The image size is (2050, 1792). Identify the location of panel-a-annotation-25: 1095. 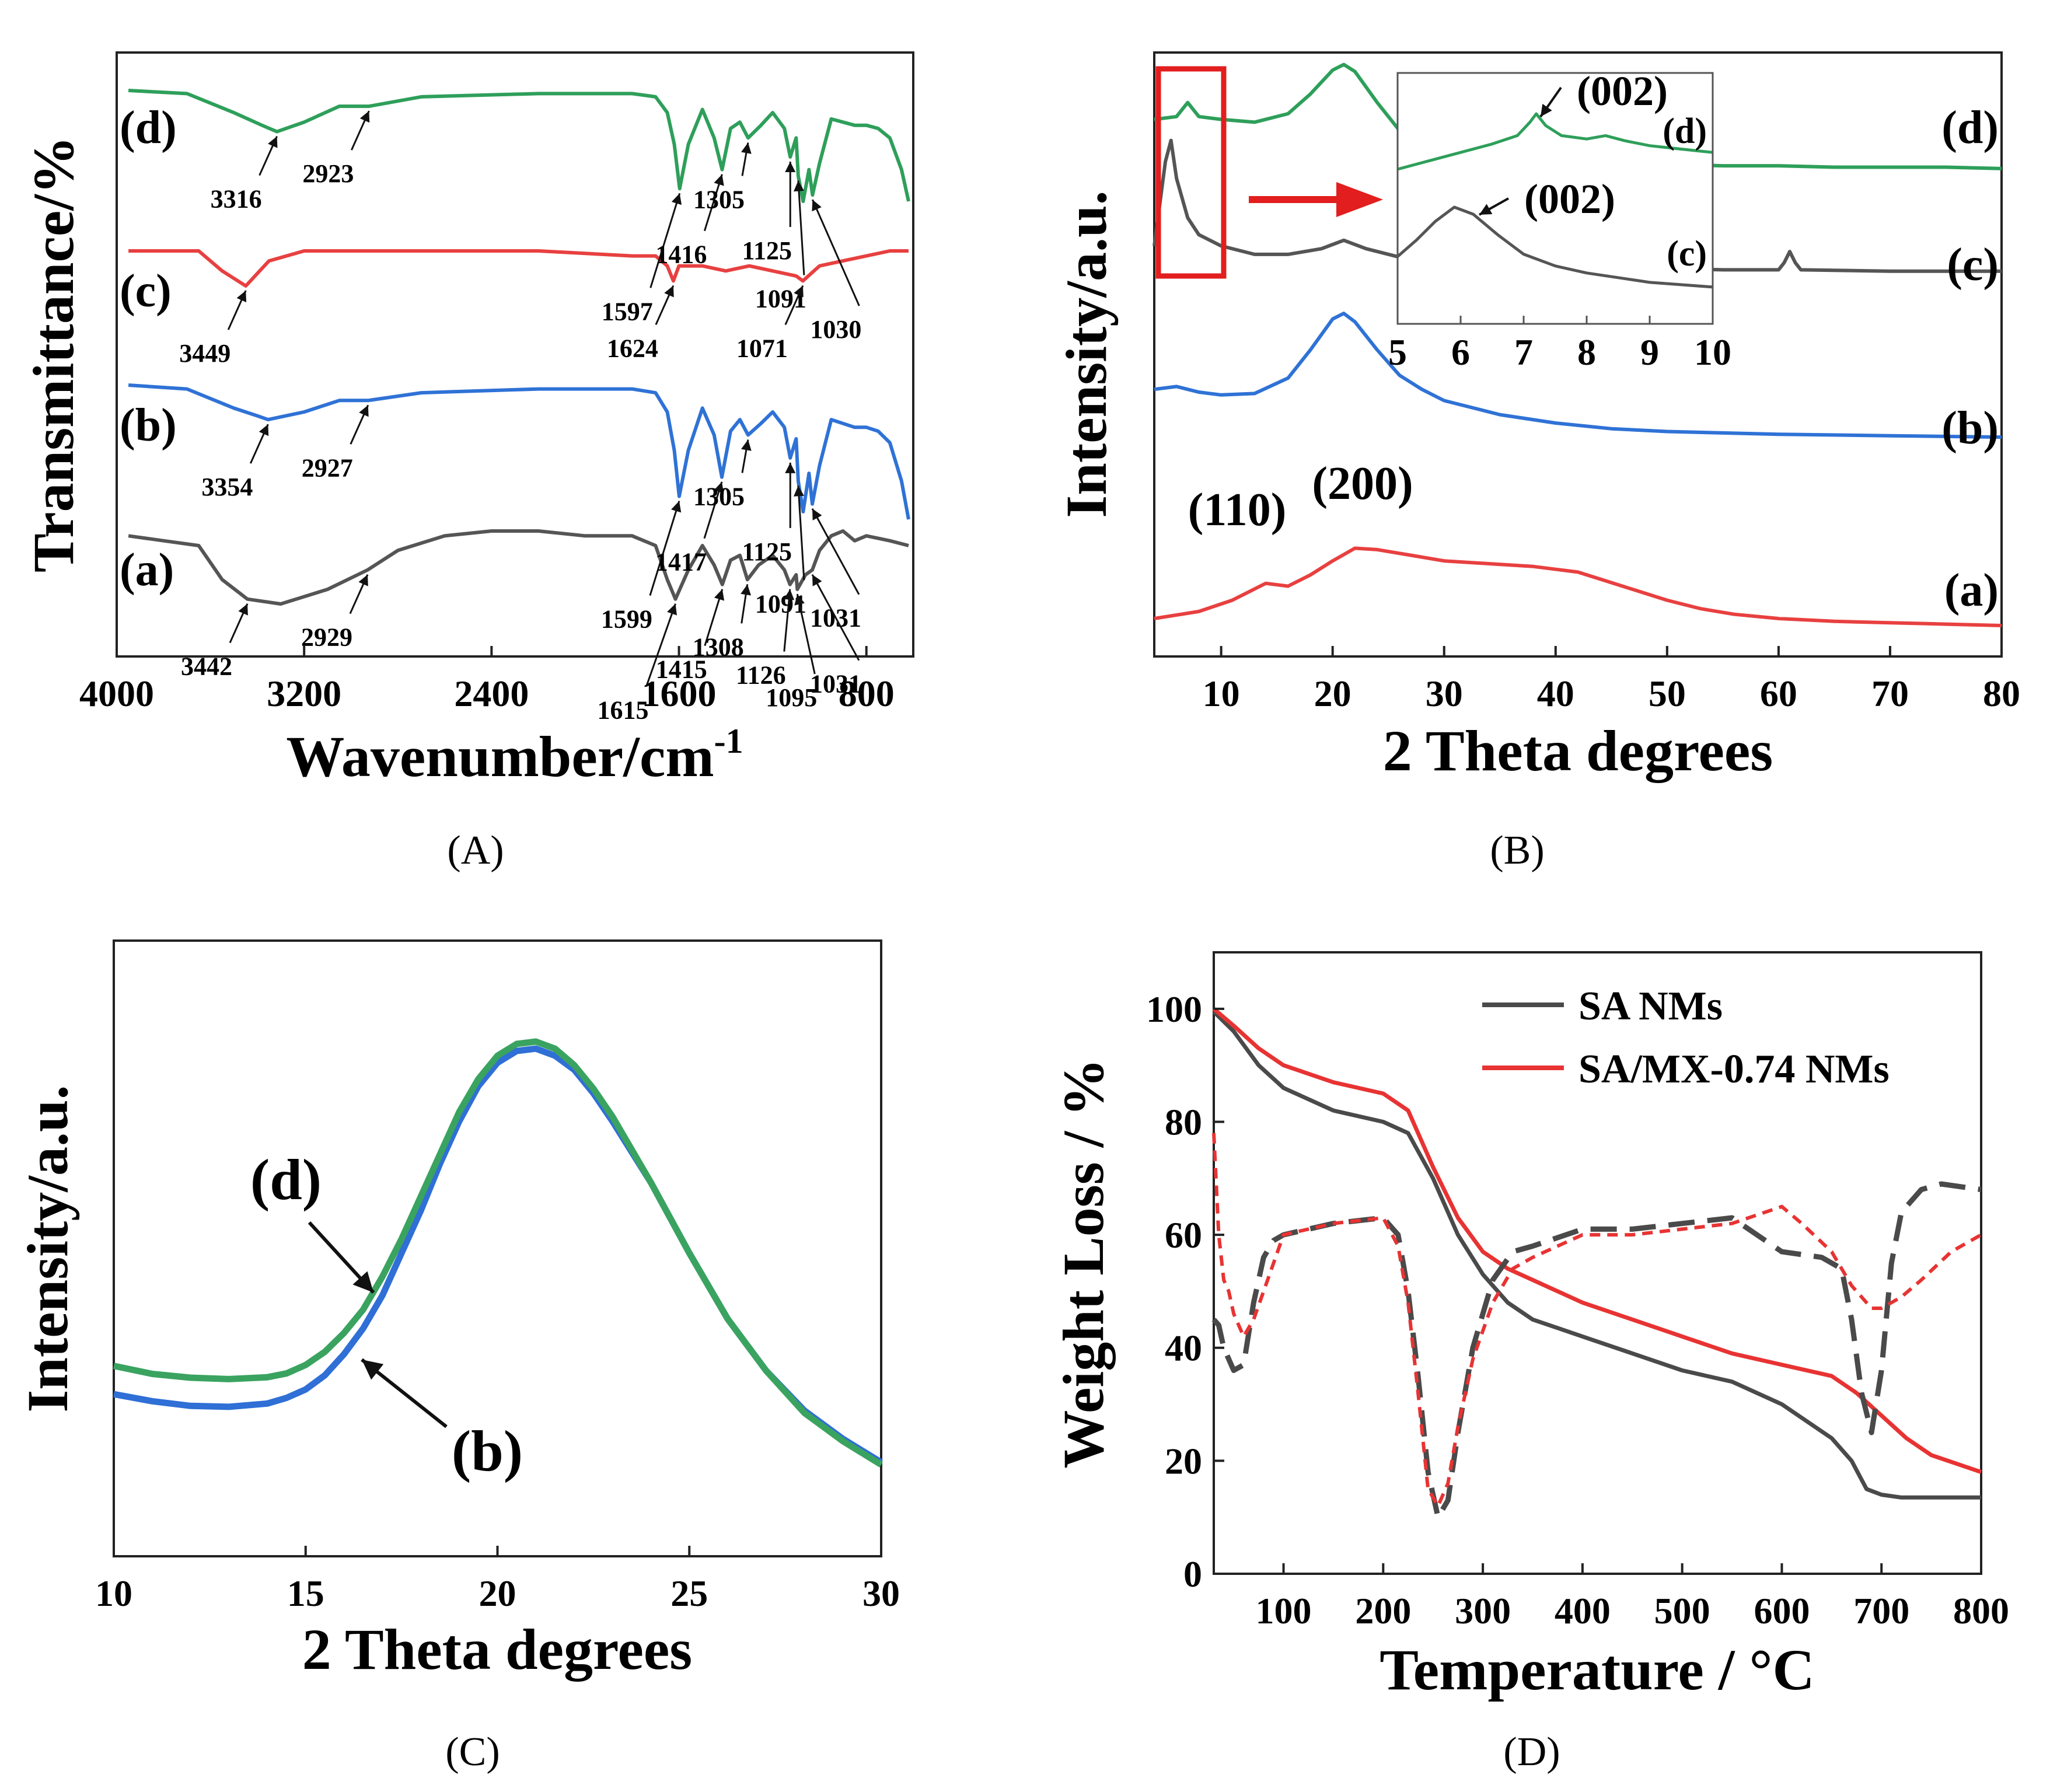
(791, 698).